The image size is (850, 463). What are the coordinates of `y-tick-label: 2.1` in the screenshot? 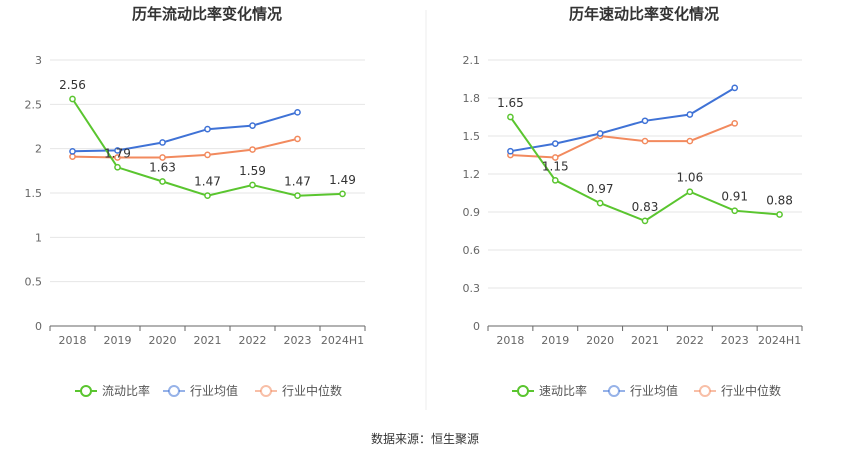 It's located at (472, 60).